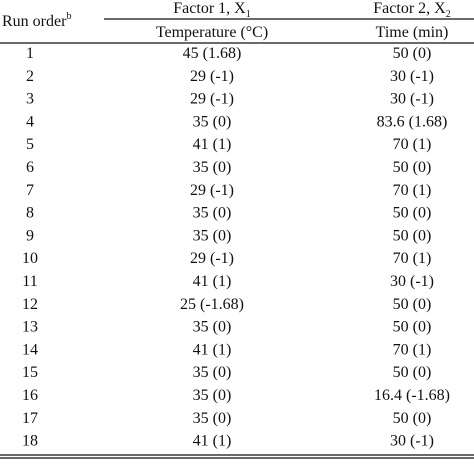  I want to click on header-superscript: b, so click(68, 16).